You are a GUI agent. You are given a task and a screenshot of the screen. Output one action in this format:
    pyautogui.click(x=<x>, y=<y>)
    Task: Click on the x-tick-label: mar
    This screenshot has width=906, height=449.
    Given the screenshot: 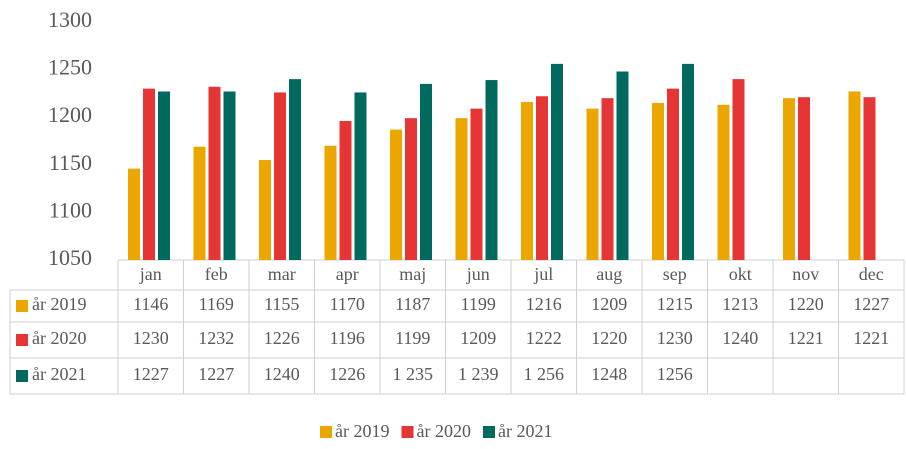 What is the action you would take?
    pyautogui.click(x=282, y=274)
    